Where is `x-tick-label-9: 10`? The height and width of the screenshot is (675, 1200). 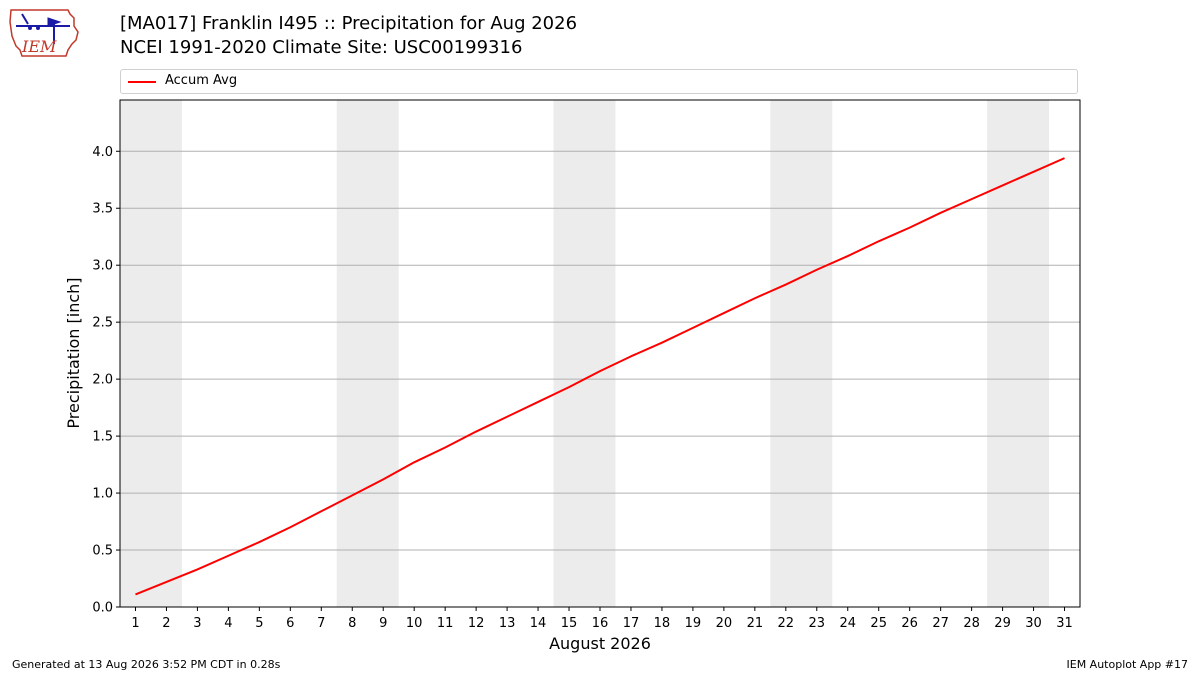
x-tick-label-9: 10 is located at coordinates (414, 623).